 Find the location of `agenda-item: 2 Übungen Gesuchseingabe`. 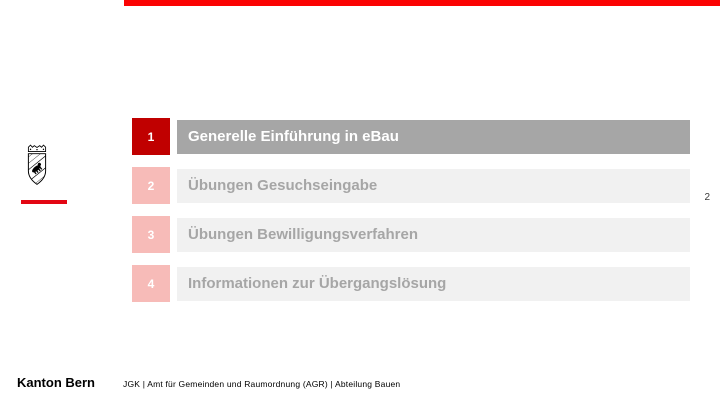

agenda-item: 2 Übungen Gesuchseingabe is located at coordinates (411, 185).